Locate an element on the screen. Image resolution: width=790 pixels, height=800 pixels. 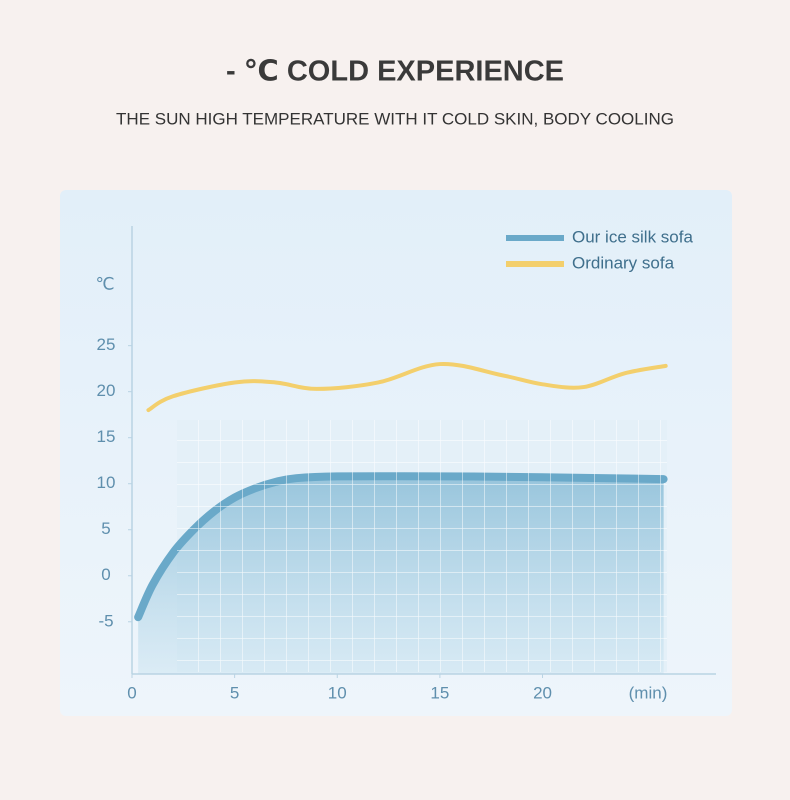
x-tick-label: 20 is located at coordinates (542, 692).